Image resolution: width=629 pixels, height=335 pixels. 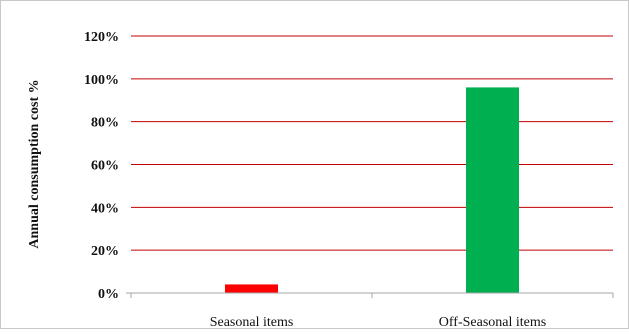 I want to click on y-tick-label: 0%, so click(x=108, y=294).